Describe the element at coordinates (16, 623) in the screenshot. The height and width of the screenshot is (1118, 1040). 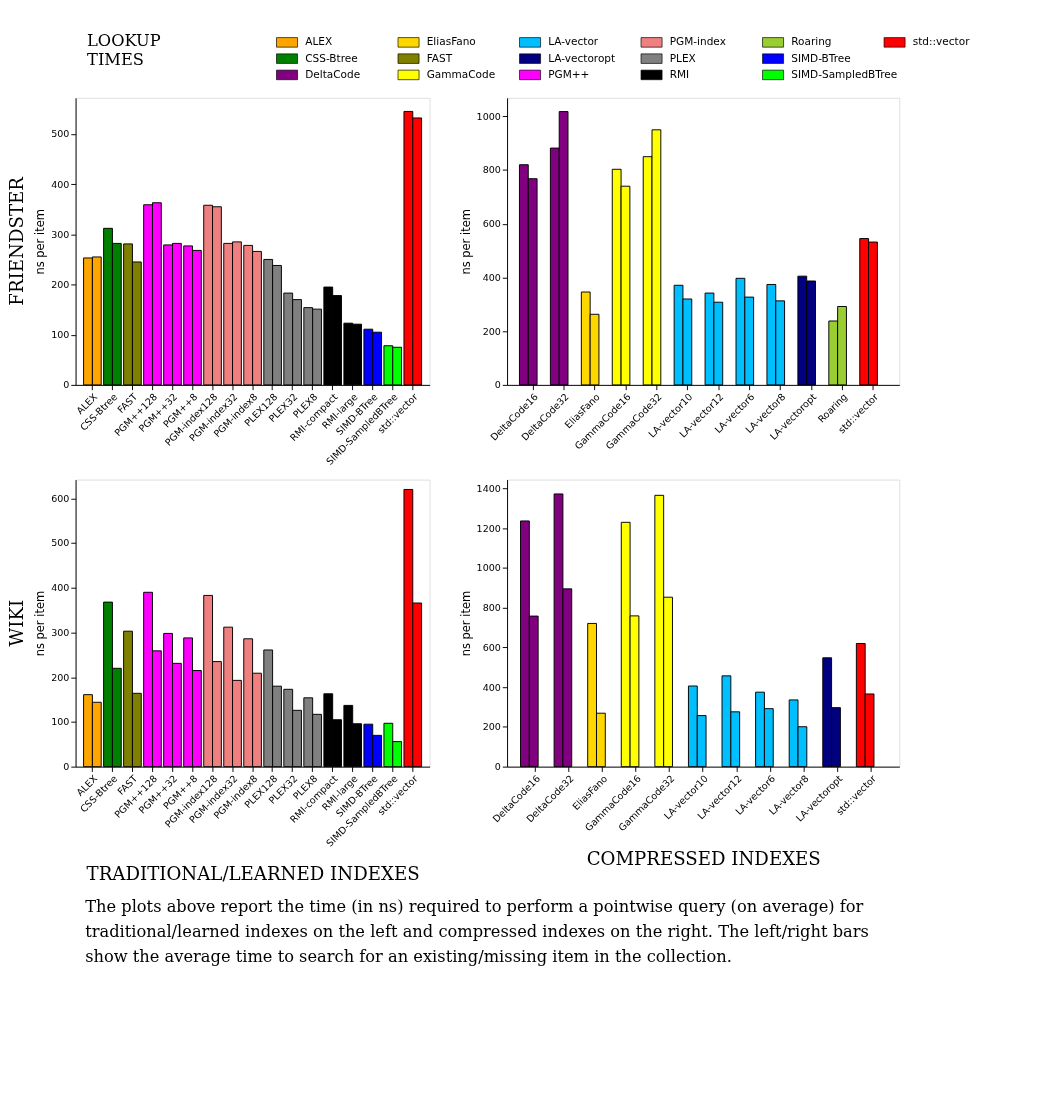
I see `text: WIKI` at that location.